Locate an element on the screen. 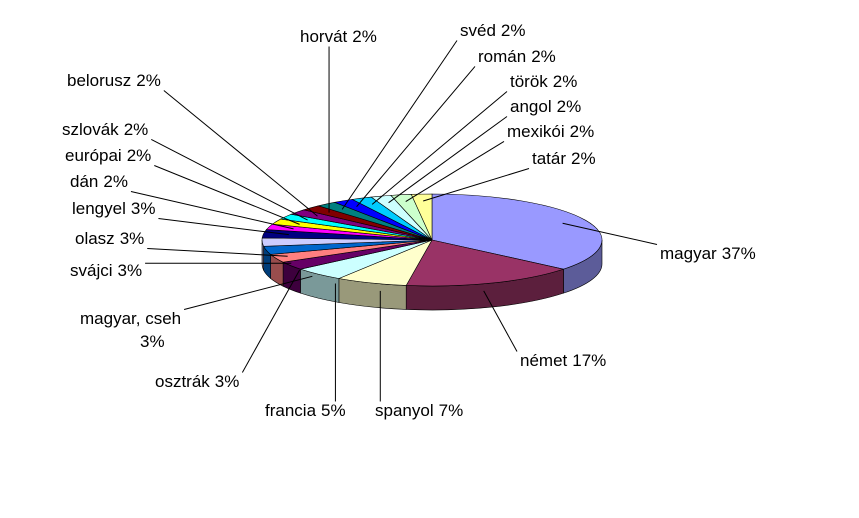 The height and width of the screenshot is (518, 859). data-label: tatár 2% is located at coordinates (564, 158).